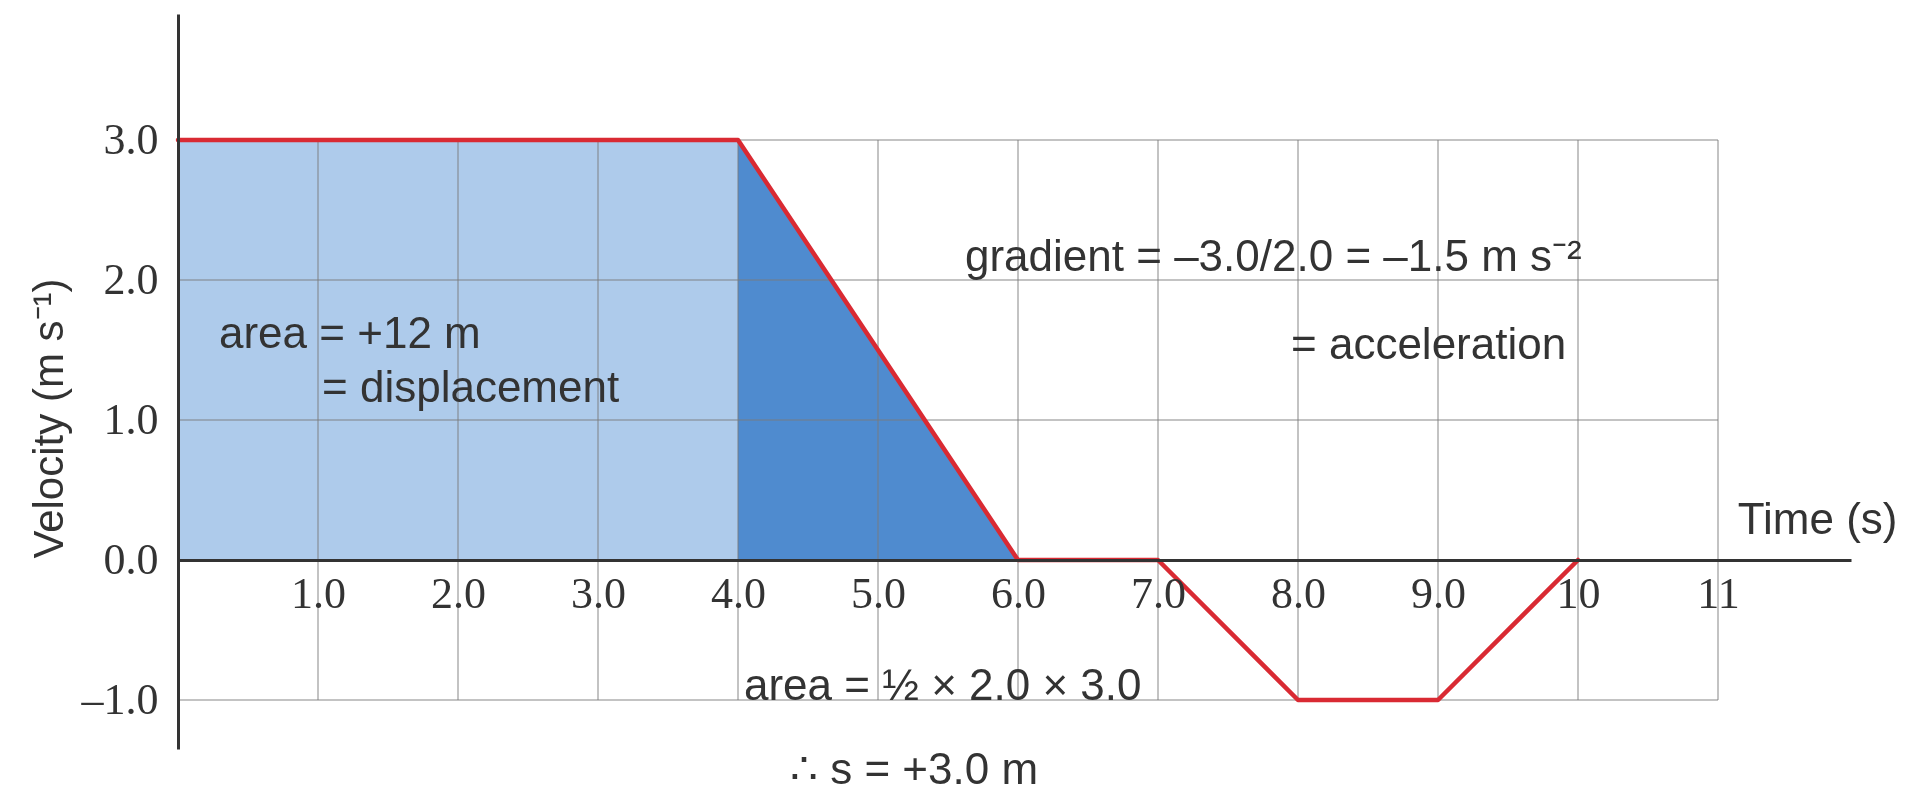  Describe the element at coordinates (131, 279) in the screenshot. I see `y-tick-label: 2.0` at that location.